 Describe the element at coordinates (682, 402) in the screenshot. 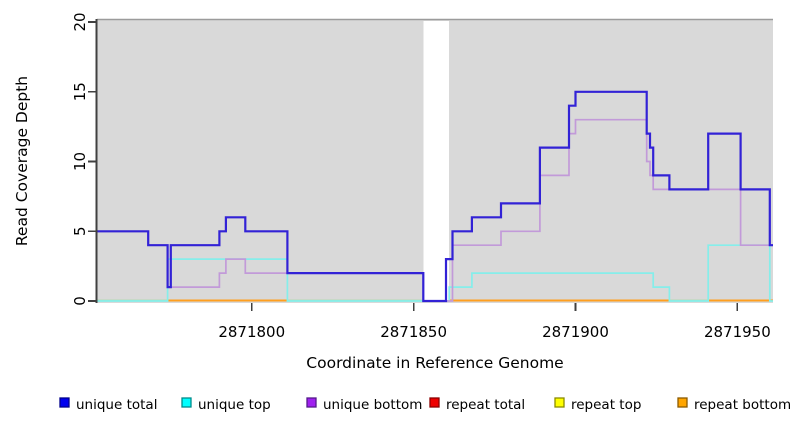

I see `legend-swatch-repeat-bottom` at that location.